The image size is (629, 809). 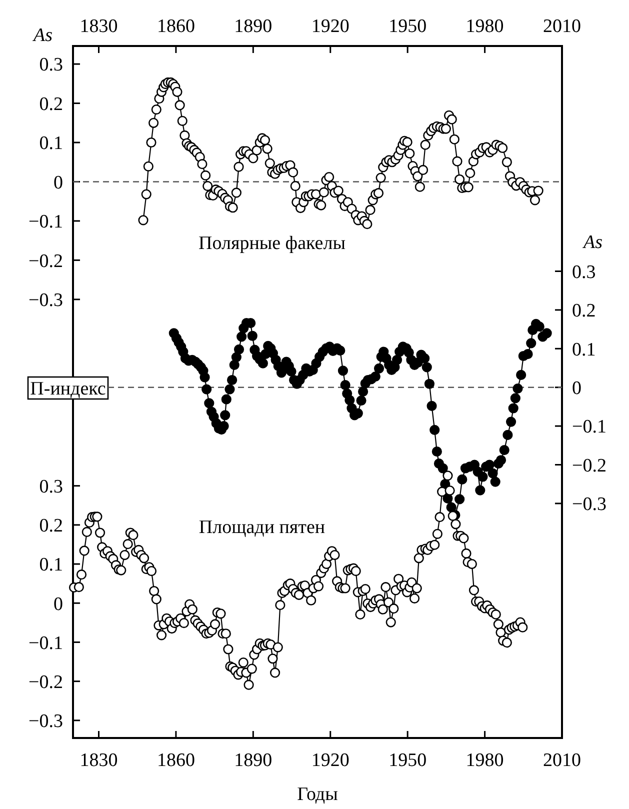 I want to click on y2-axis-title: As, so click(x=592, y=242).